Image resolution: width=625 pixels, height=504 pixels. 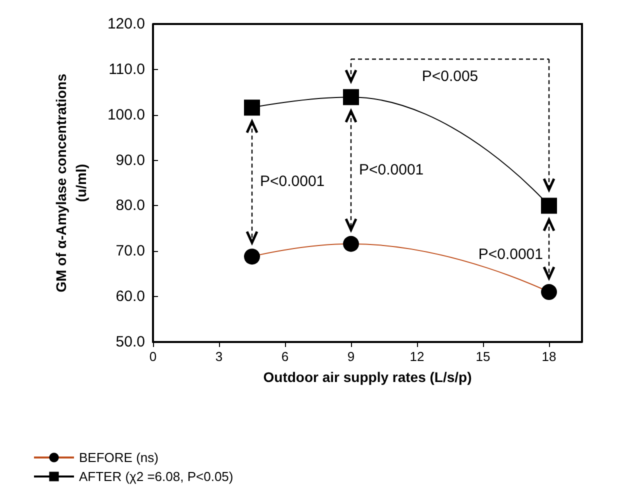 I want to click on x-axis-title: Outdoor air supply rates (L/s/p), so click(x=367, y=377).